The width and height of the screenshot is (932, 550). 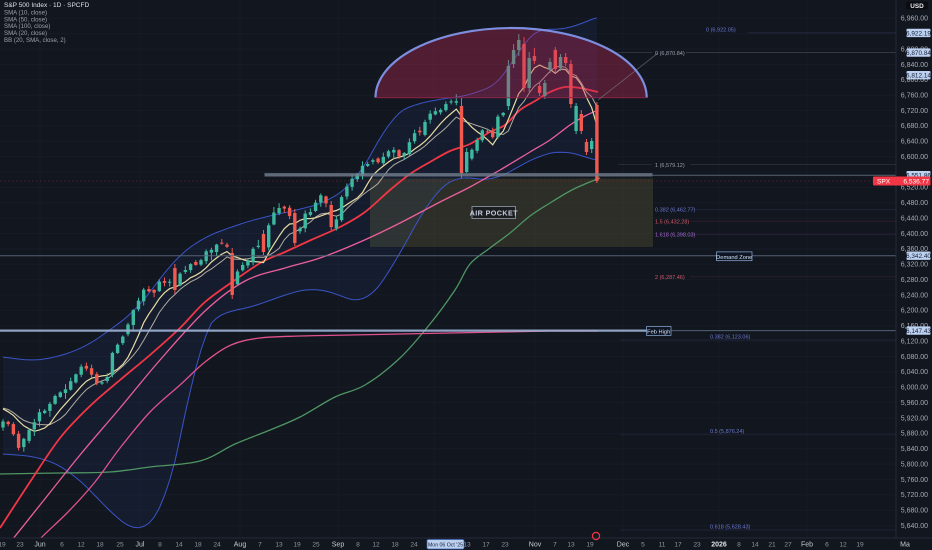 I want to click on svg-text: 1.618 (6,398.03), so click(x=675, y=236).